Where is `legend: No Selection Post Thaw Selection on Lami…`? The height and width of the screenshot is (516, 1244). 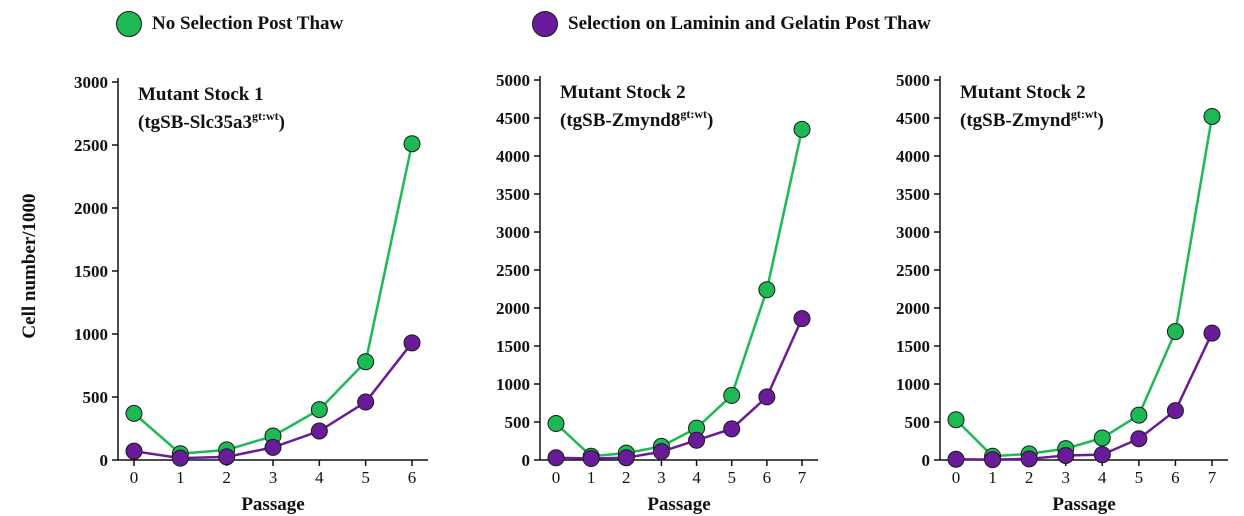
legend: No Selection Post Thaw Selection on Lami… is located at coordinates (622, 25).